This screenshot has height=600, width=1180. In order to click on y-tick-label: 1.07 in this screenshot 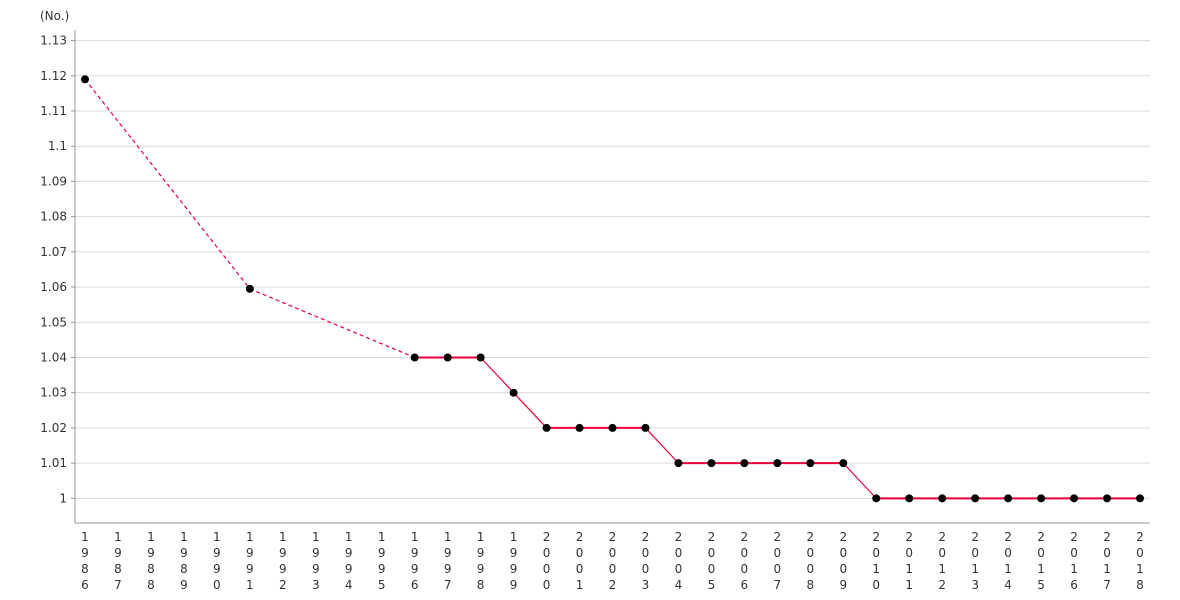, I will do `click(53, 252)`.